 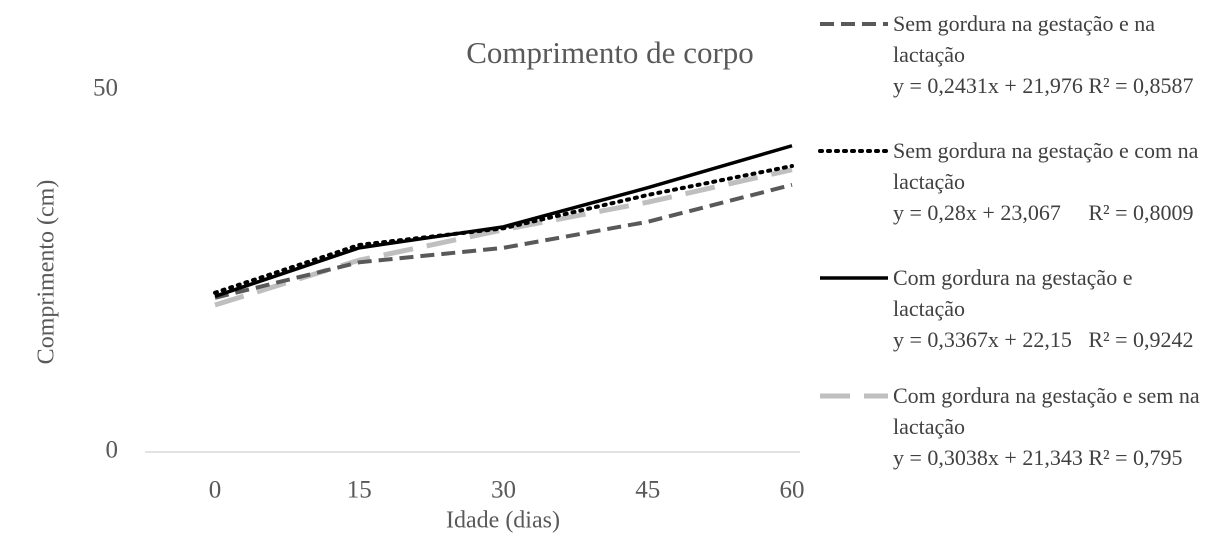 What do you see at coordinates (215, 490) in the screenshot?
I see `x-tick-label: 0` at bounding box center [215, 490].